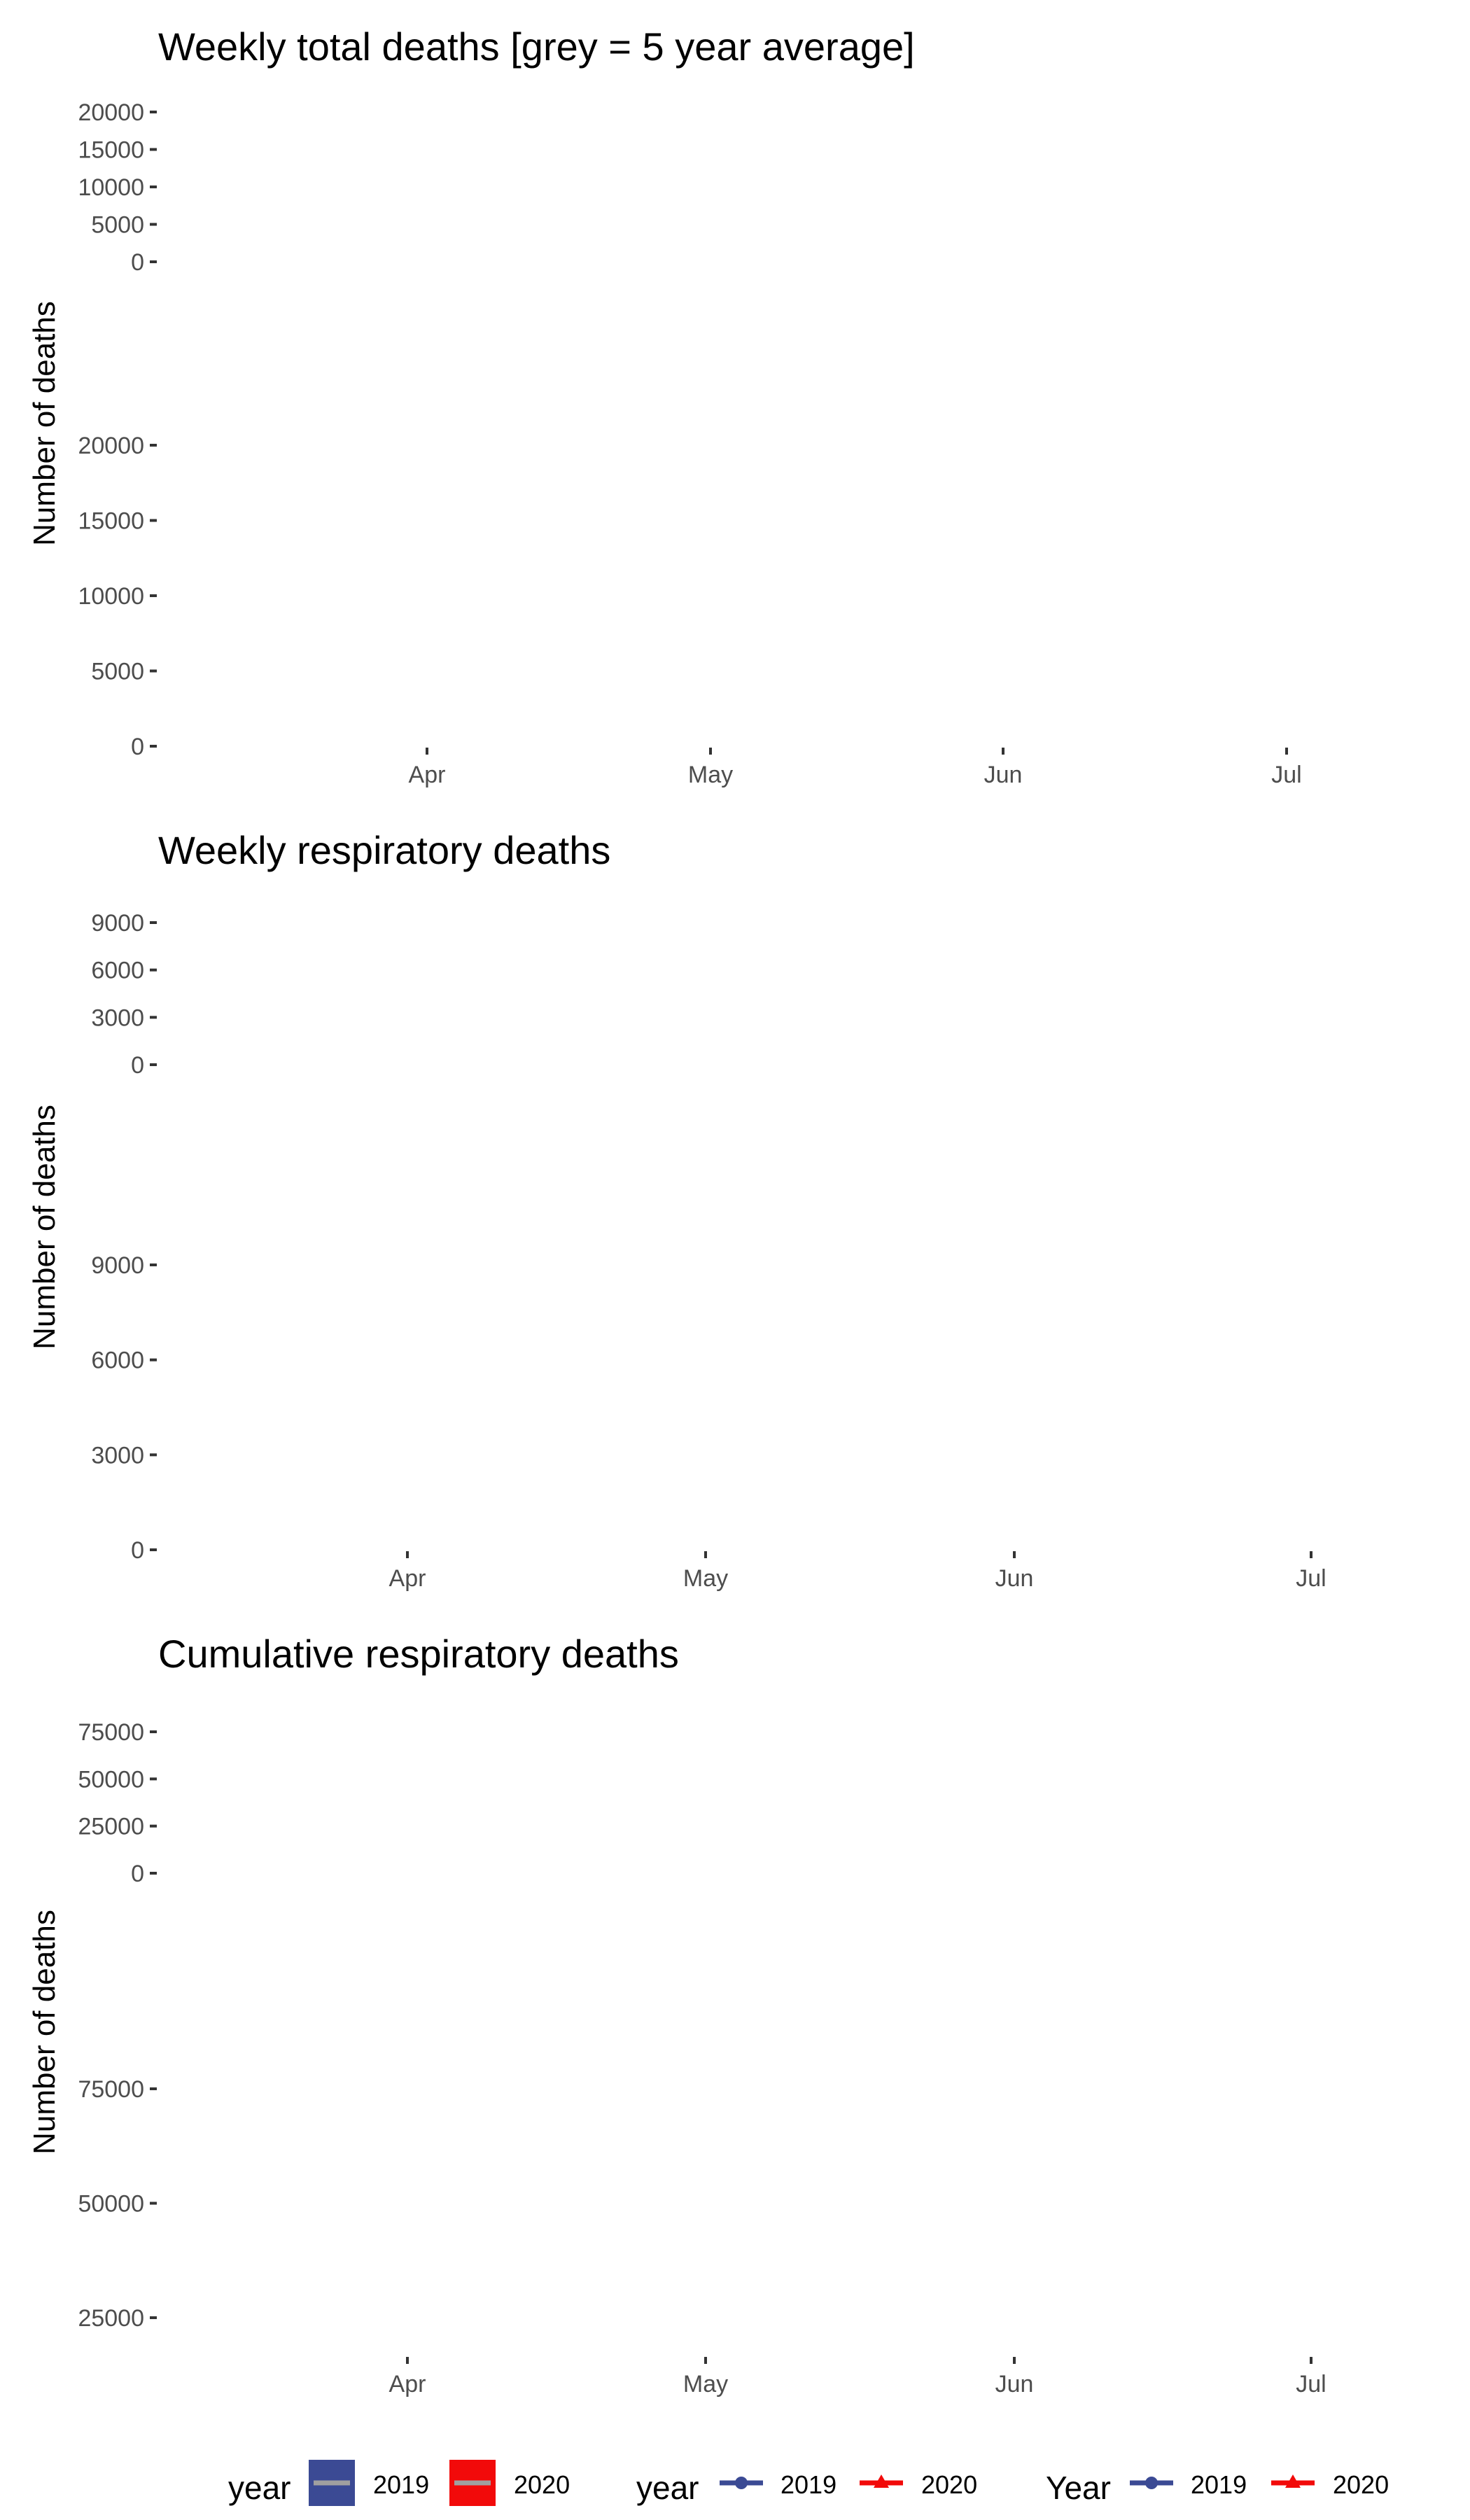 The height and width of the screenshot is (2520, 1470). What do you see at coordinates (124, 994) in the screenshot?
I see `top-panel-y-axis: 0 3000 6000 9000` at bounding box center [124, 994].